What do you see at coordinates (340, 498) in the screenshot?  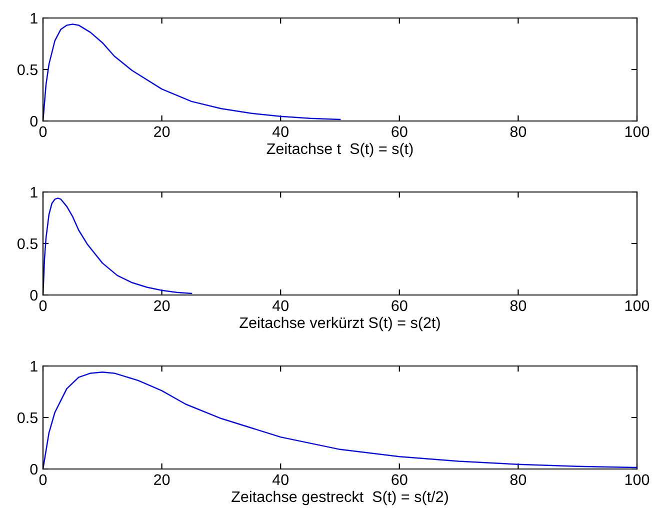 I see `x-axis-title: Zeitachse gestreckt S(t) = s(t/2)` at bounding box center [340, 498].